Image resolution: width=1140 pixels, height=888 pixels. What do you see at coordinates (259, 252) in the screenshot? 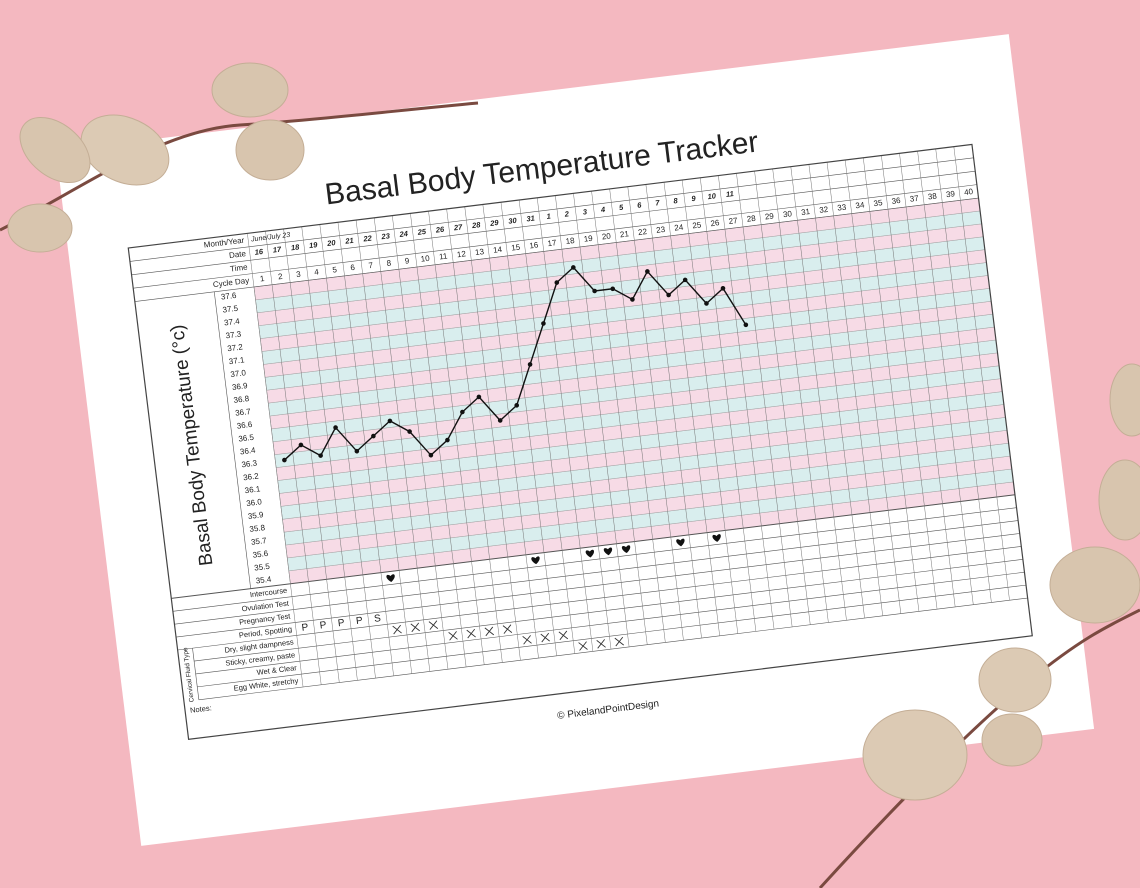
I see `date: 16` at bounding box center [259, 252].